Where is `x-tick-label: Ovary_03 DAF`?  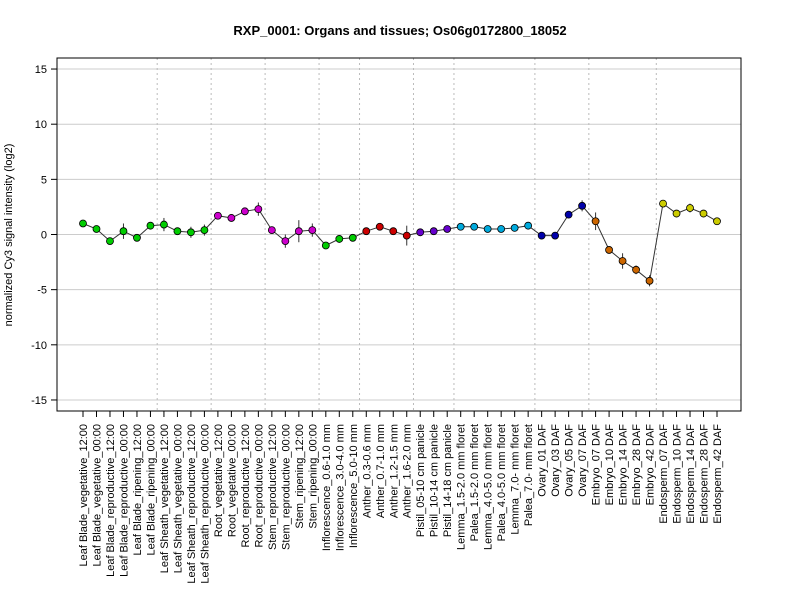
x-tick-label: Ovary_03 DAF is located at coordinates (556, 460).